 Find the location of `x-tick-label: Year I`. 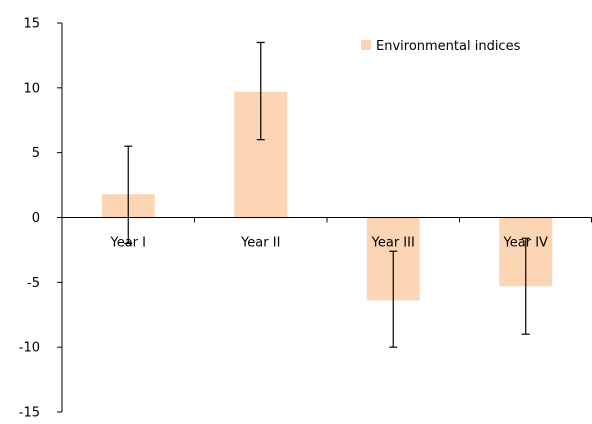

x-tick-label: Year I is located at coordinates (128, 243).